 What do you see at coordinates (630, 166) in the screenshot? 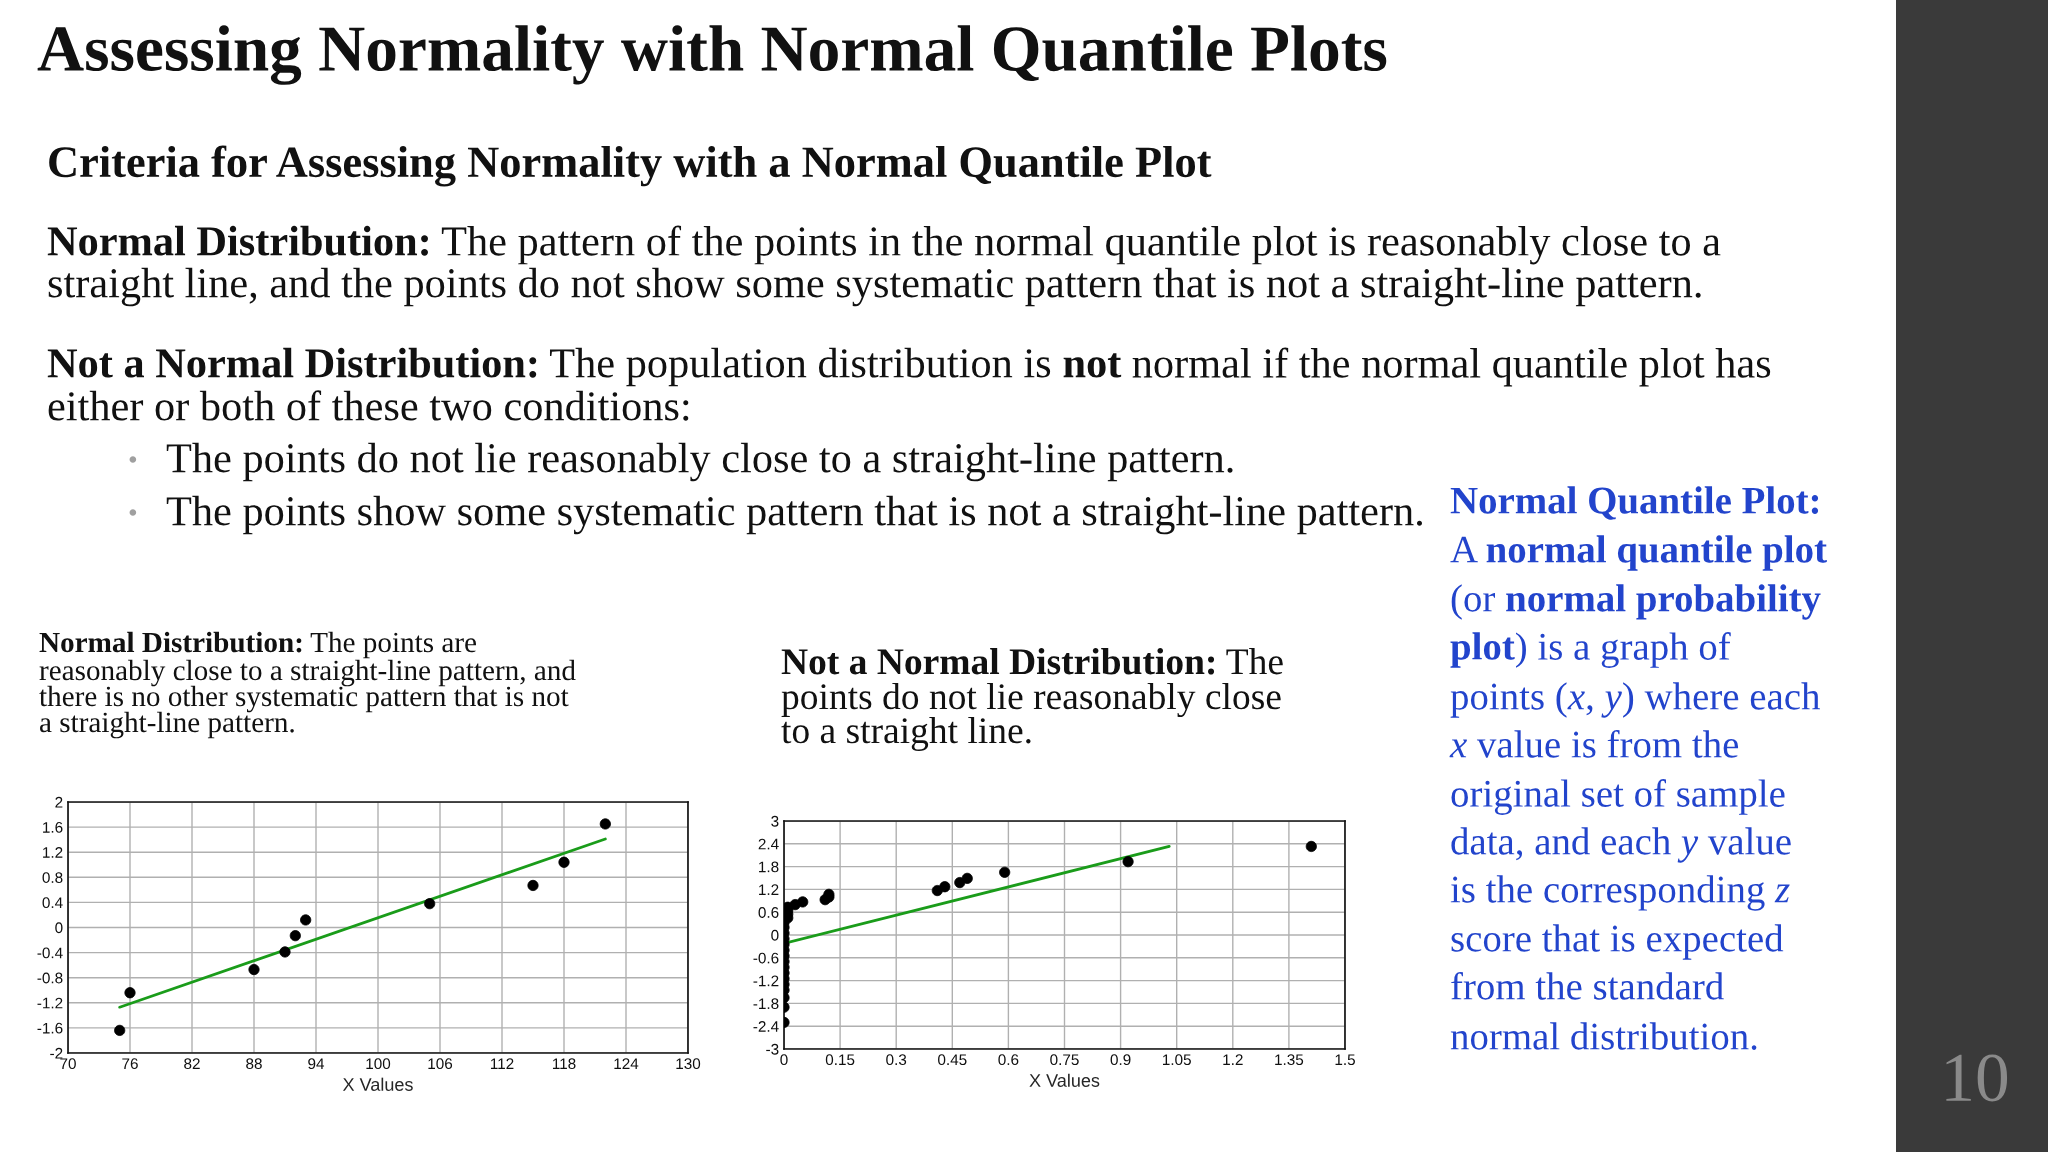
I see `text: Criteria for Assessing Normality with a Normal Quantile Plot` at bounding box center [630, 166].